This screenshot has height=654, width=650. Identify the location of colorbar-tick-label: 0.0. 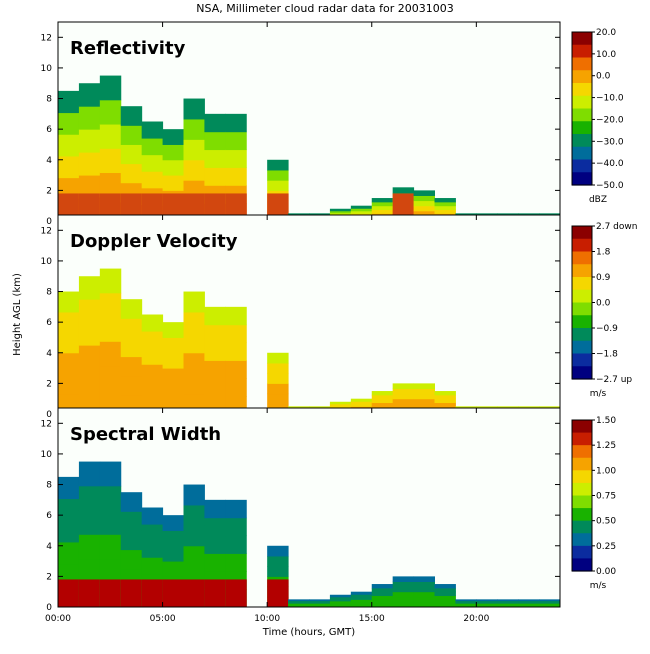
(603, 304).